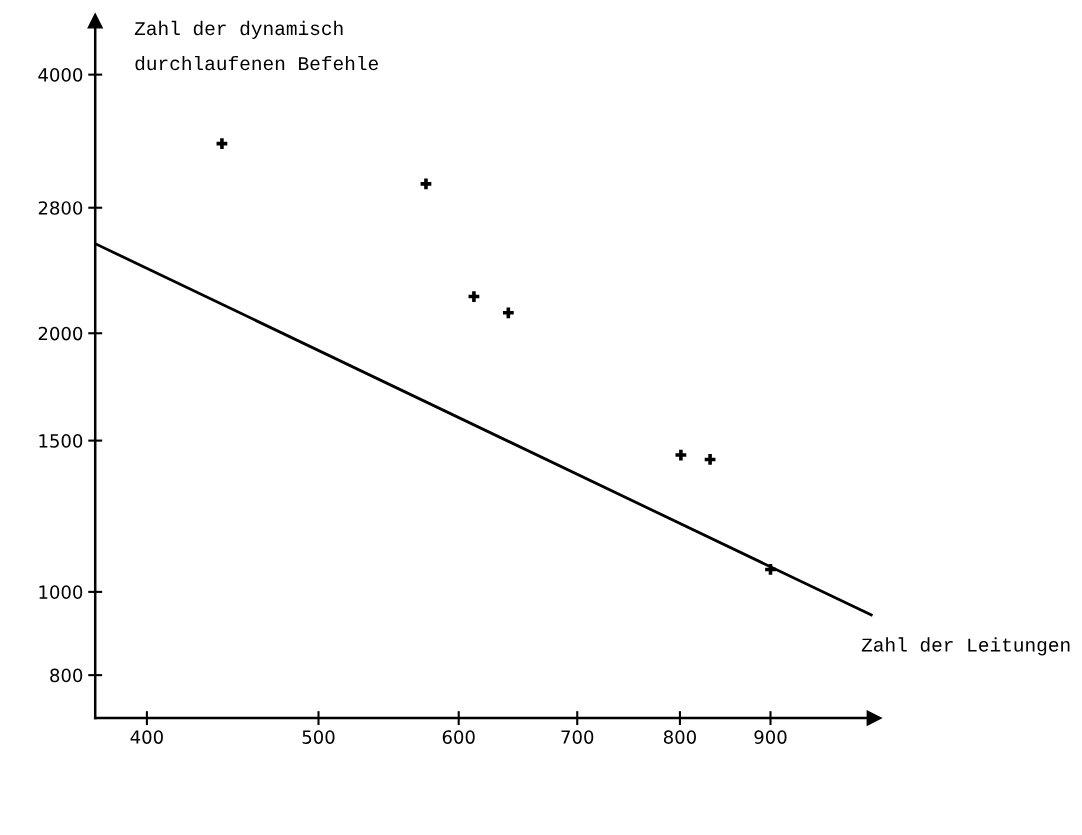  Describe the element at coordinates (60, 208) in the screenshot. I see `y-tick-label: 2800` at that location.